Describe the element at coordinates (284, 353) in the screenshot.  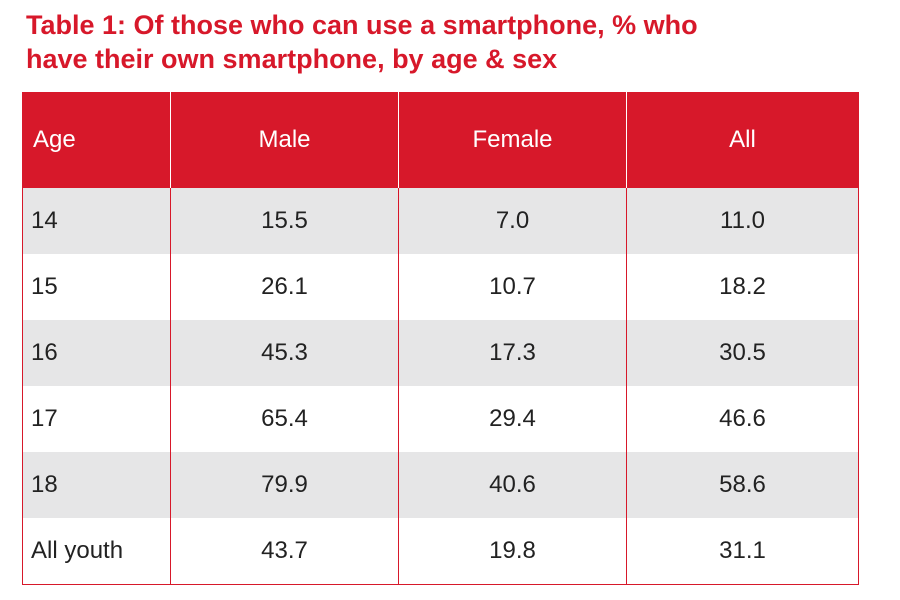
I see `cell-male: 45.3` at that location.